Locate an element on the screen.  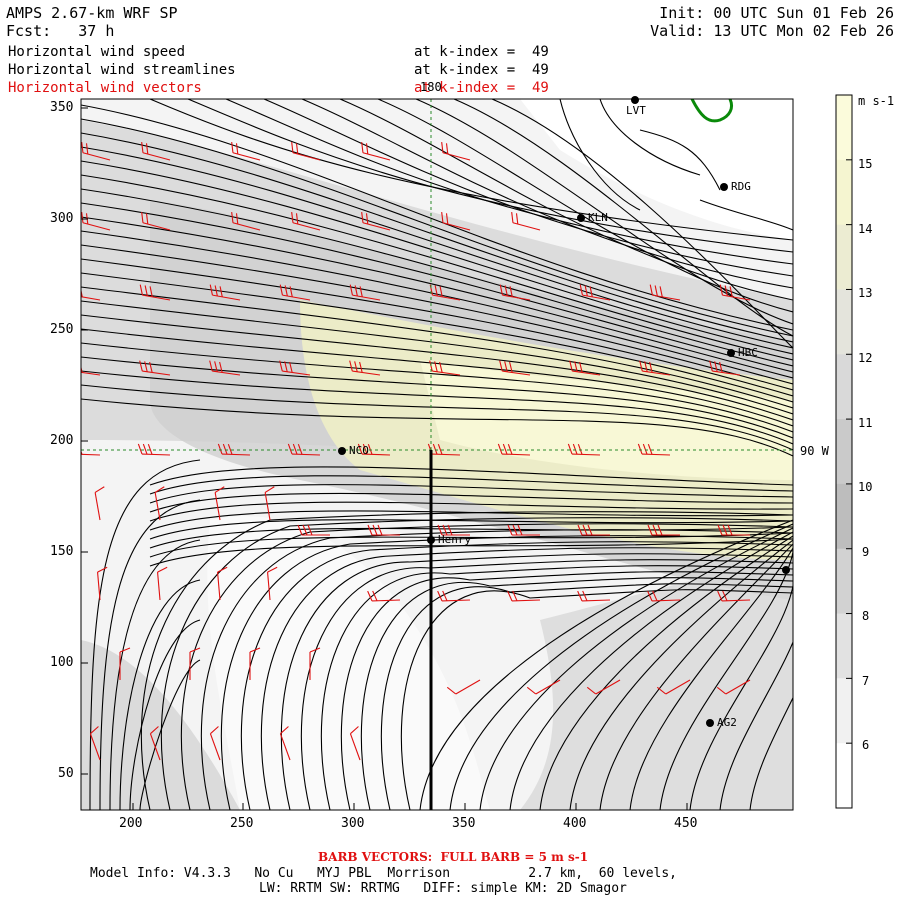
y-tick-label: 300 is located at coordinates (62, 218).